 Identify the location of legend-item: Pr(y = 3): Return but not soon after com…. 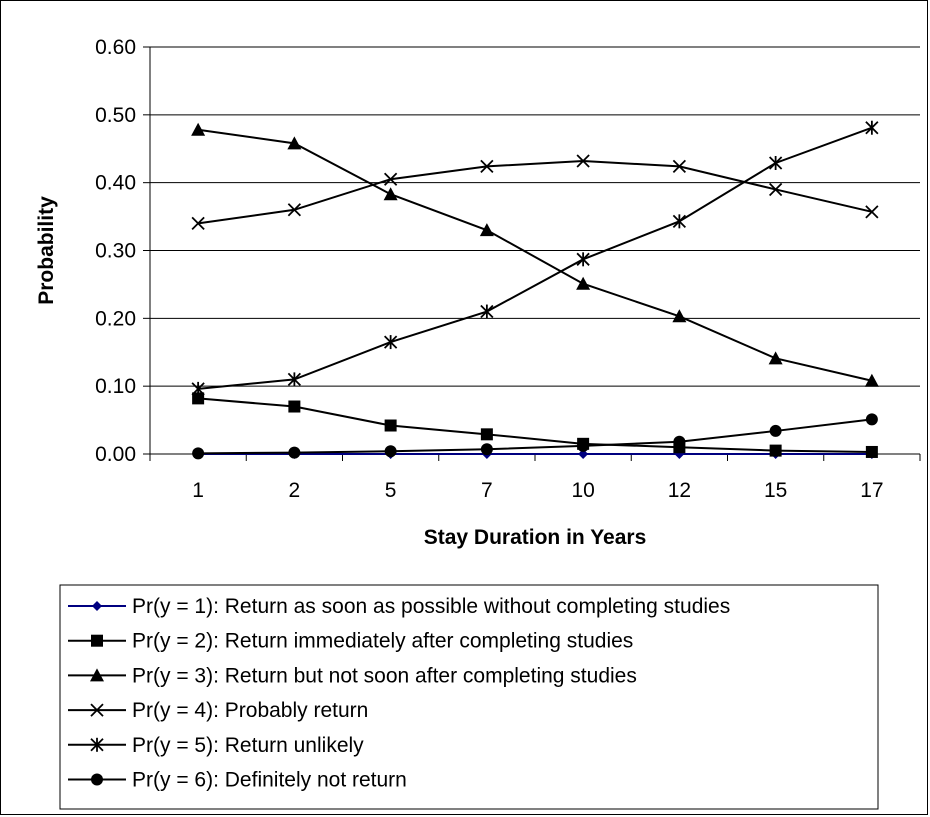
(352, 675).